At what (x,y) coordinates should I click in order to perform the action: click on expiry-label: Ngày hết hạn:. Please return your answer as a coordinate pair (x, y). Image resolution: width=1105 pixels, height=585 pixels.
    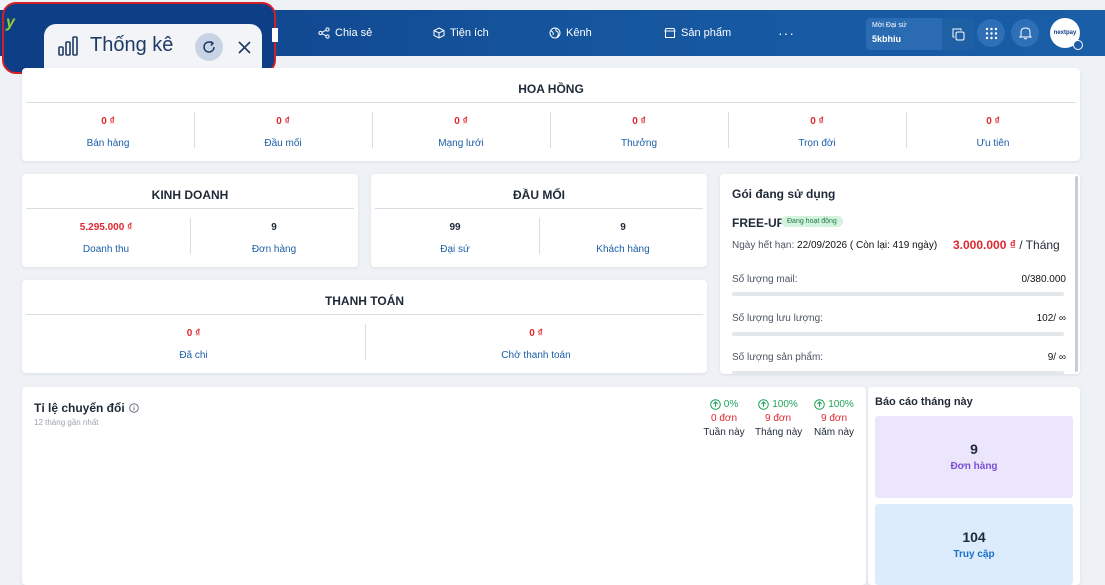
    Looking at the image, I should click on (763, 245).